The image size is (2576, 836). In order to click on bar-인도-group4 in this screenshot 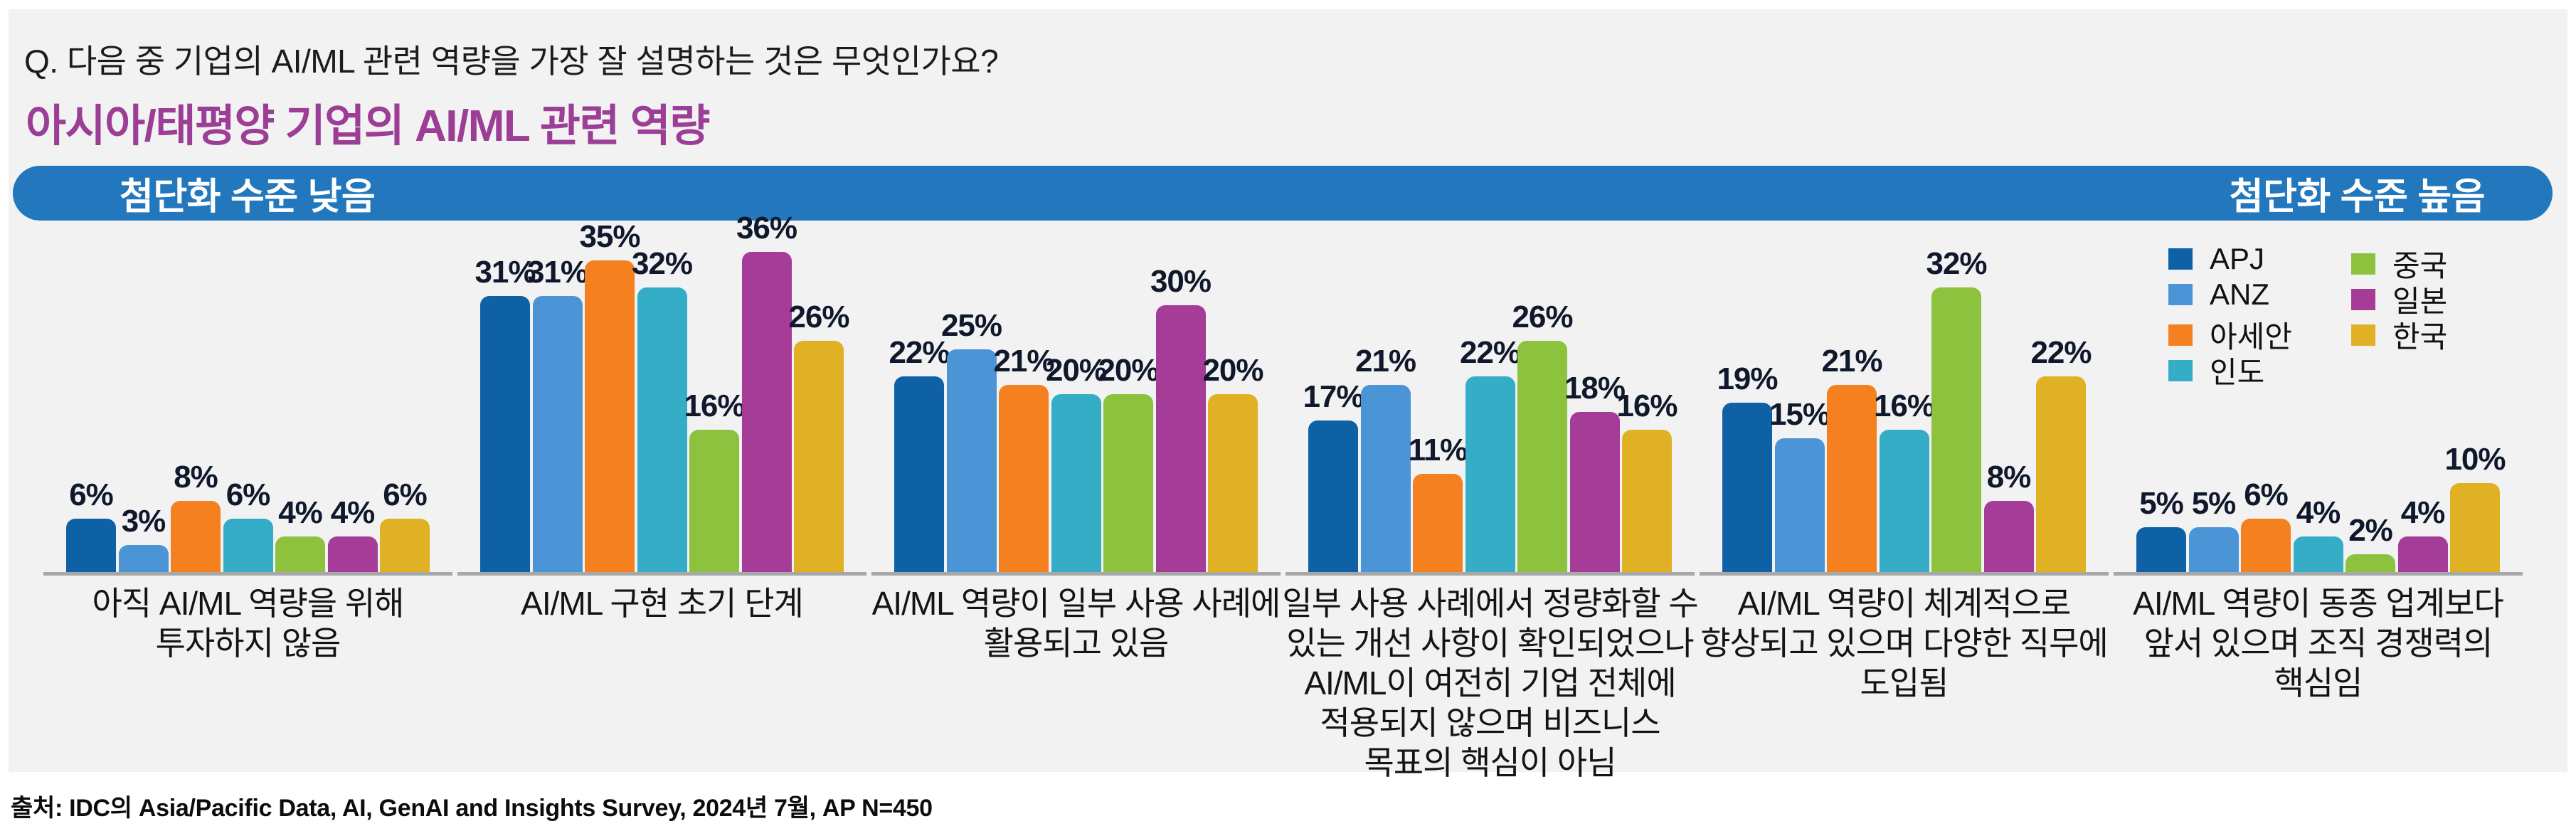, I will do `click(1490, 474)`.